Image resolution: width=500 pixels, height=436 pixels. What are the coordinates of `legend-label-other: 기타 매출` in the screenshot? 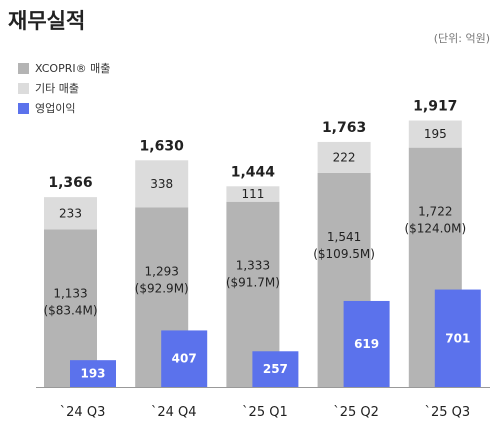 It's located at (57, 88).